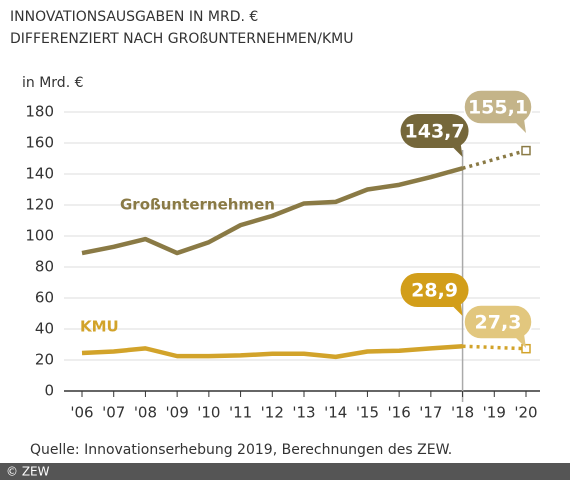  What do you see at coordinates (44, 298) in the screenshot?
I see `y-tick-label: 60` at bounding box center [44, 298].